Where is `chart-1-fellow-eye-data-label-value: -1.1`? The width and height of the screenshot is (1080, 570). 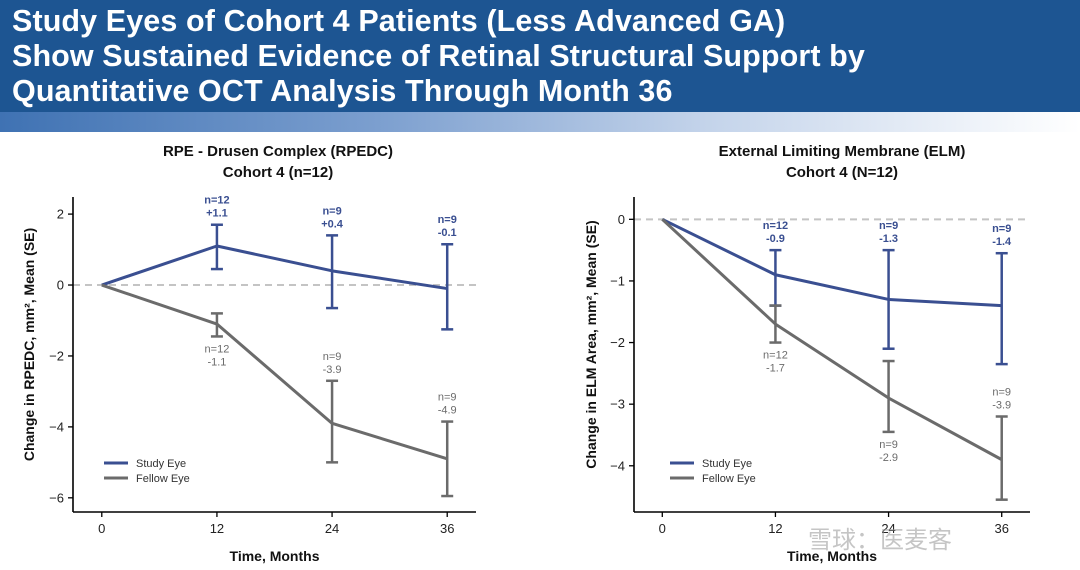
chart-1-fellow-eye-data-label-value: -1.1 is located at coordinates (216, 362).